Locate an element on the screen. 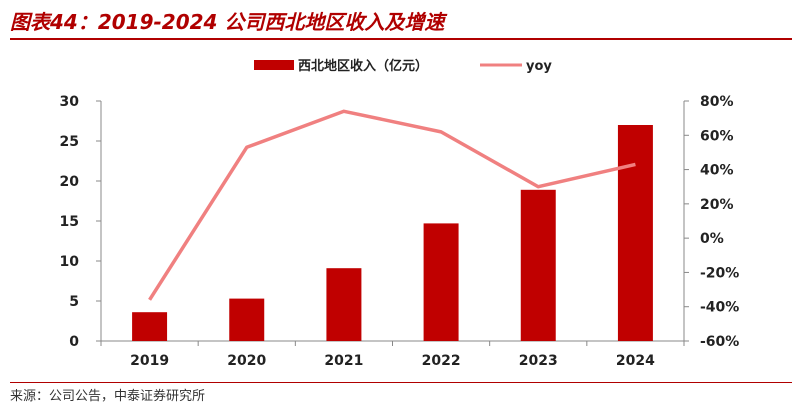  y-left-tick-label: 10 is located at coordinates (70, 262).